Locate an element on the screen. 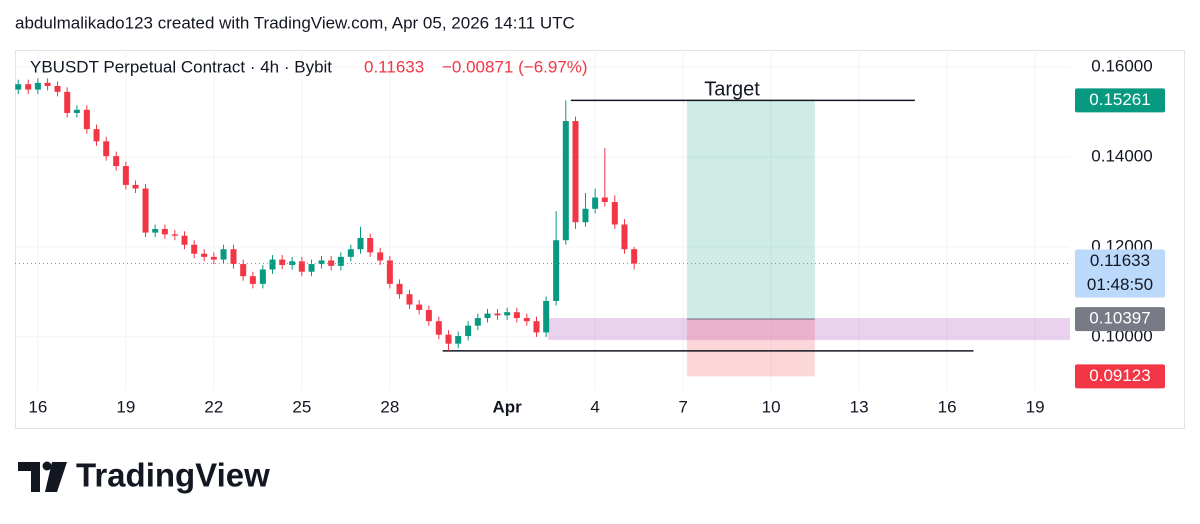 The image size is (1200, 524). x-tick-label: 22 is located at coordinates (213, 406).